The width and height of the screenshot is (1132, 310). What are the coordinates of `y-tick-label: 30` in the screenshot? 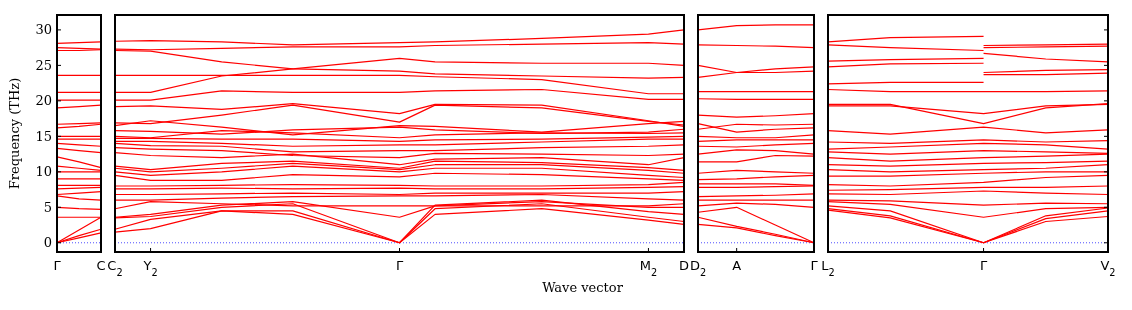 It's located at (43, 30).